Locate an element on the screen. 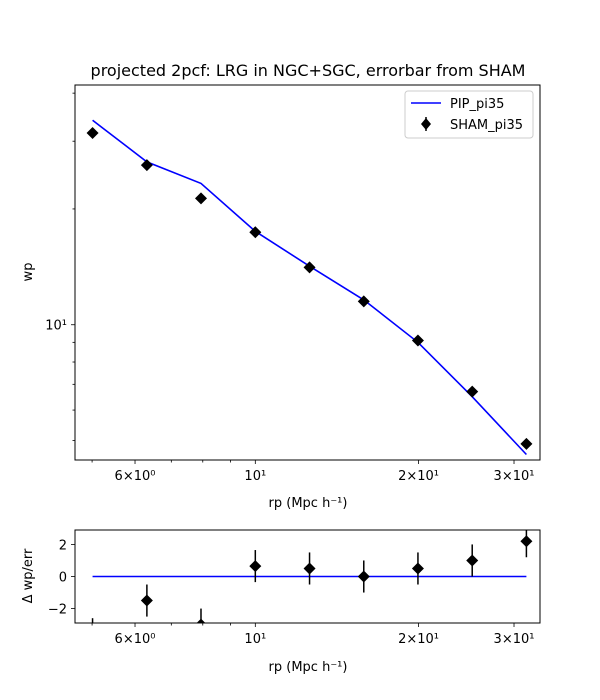  legend-label-pip: PIP_pi35 is located at coordinates (477, 104).